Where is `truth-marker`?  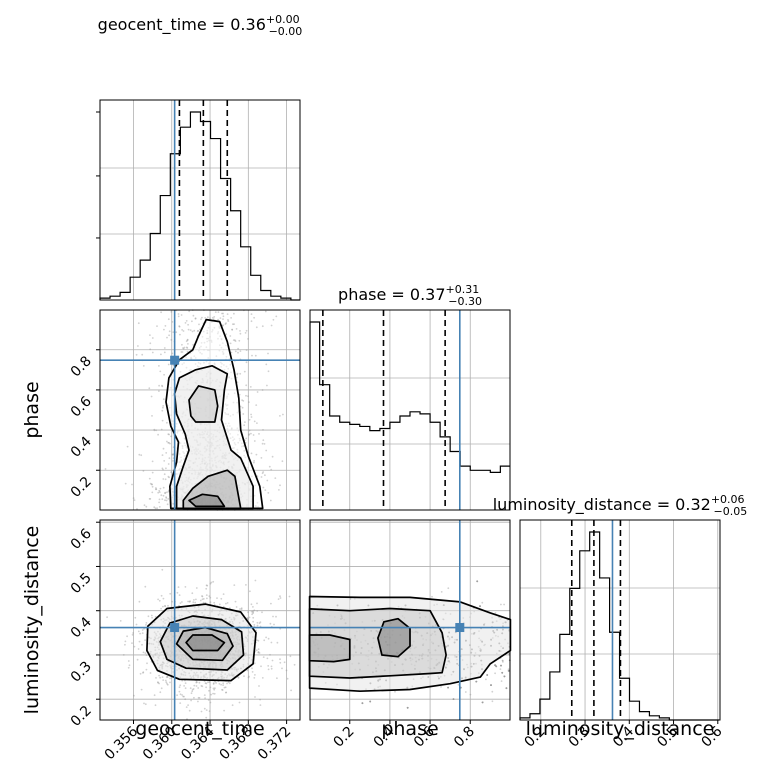
truth-marker is located at coordinates (175, 628).